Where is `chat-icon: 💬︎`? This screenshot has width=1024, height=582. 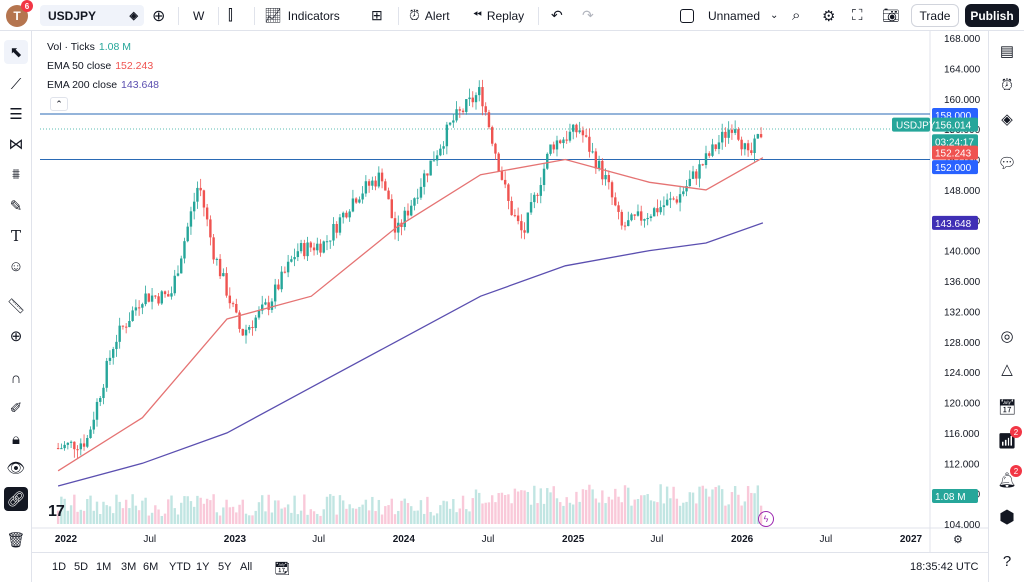
chat-icon: 💬︎ is located at coordinates (1007, 163).